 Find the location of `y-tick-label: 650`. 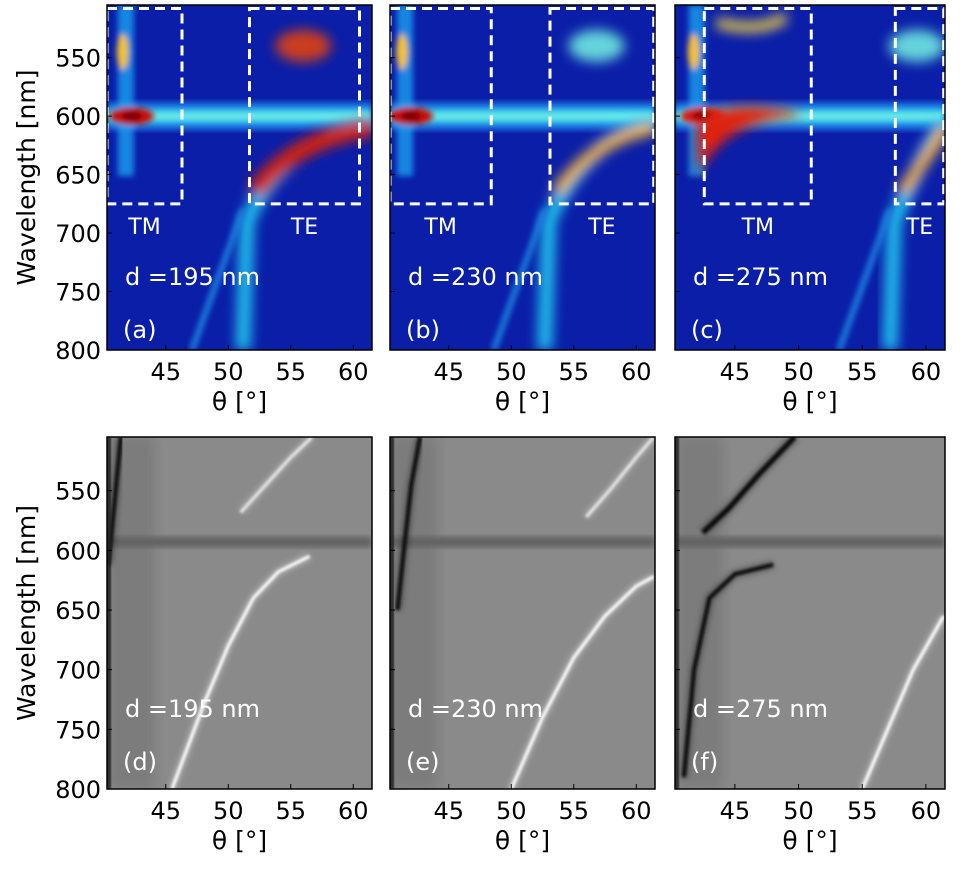

y-tick-label: 650 is located at coordinates (78, 611).